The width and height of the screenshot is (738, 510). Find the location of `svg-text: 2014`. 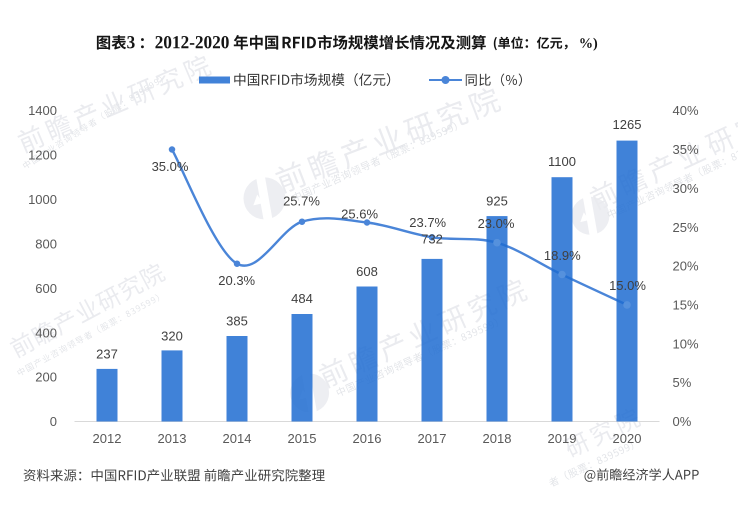

svg-text: 2014 is located at coordinates (237, 438).